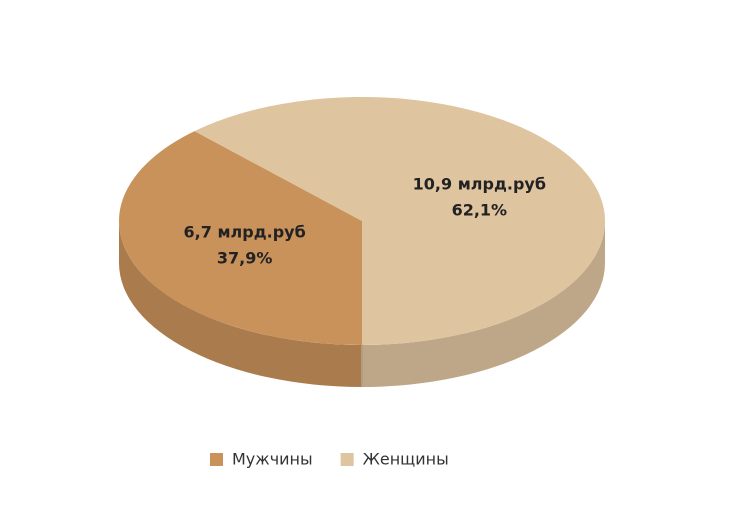 This screenshot has height=512, width=732. What do you see at coordinates (329, 459) in the screenshot?
I see `legend: Мужчины Женщины` at bounding box center [329, 459].